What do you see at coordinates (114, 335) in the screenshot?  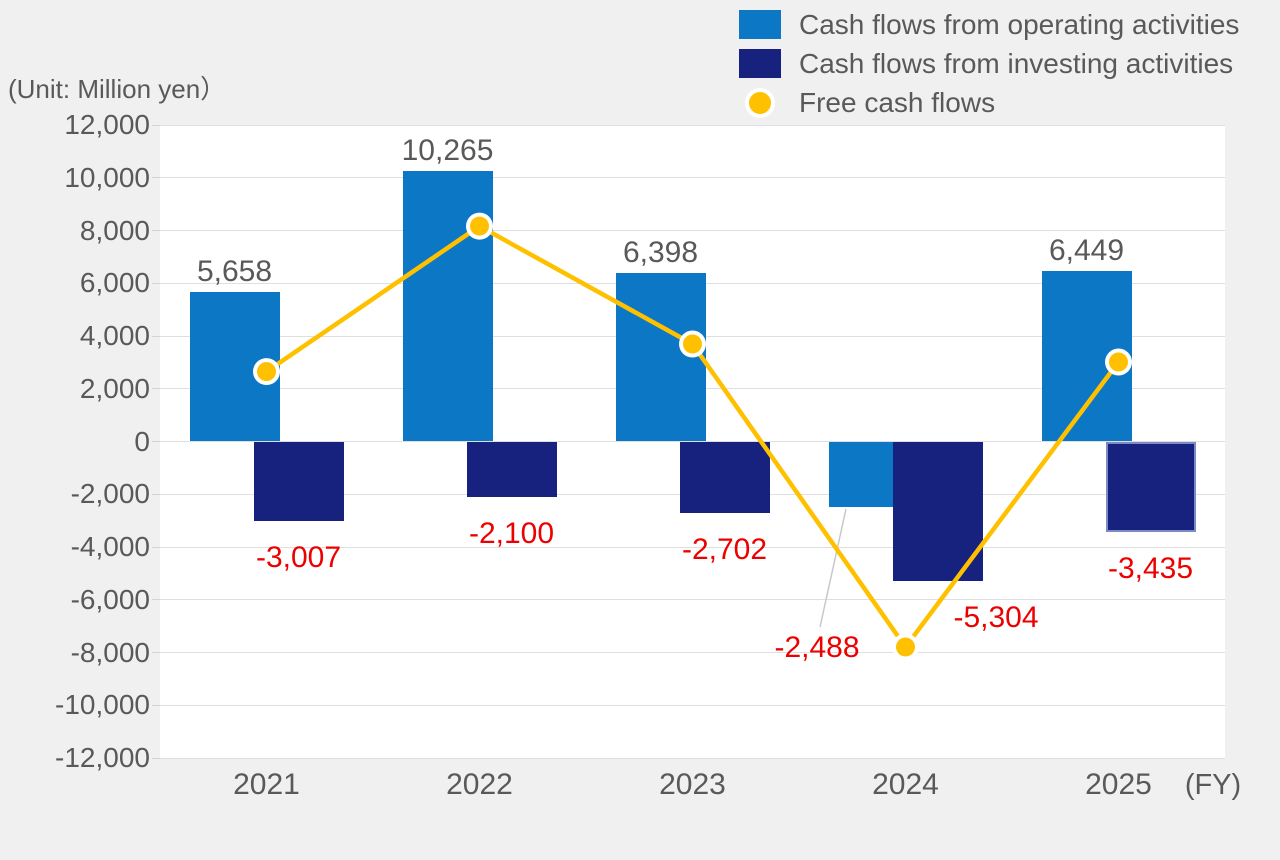 I see `y-axis-tick-label: 4,000` at bounding box center [114, 335].